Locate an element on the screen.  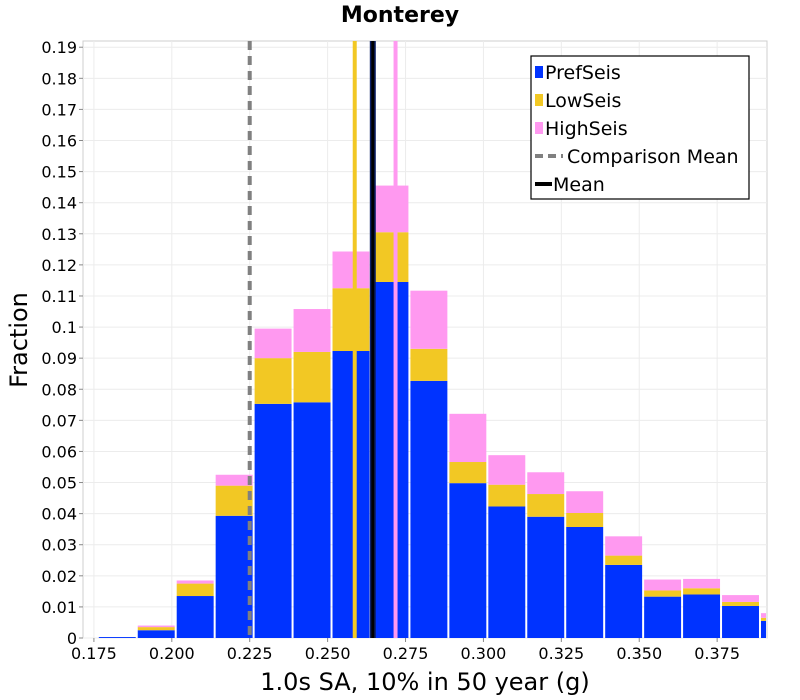
y-tick-label: 0.17 is located at coordinates (59, 109).